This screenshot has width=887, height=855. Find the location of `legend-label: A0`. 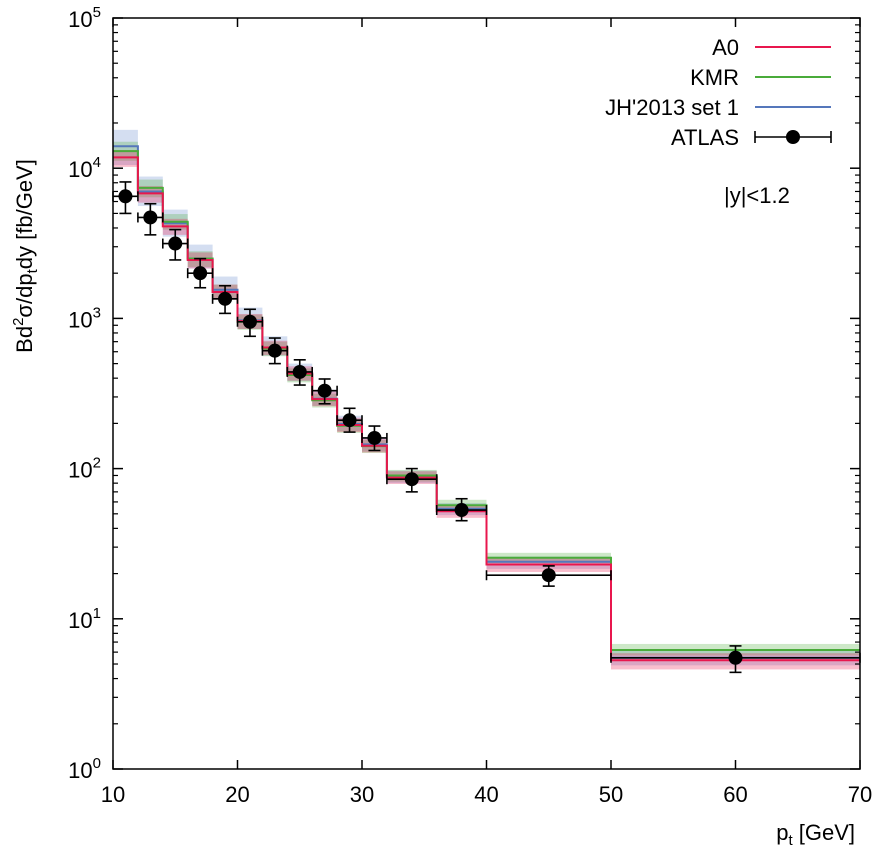

legend-label: A0 is located at coordinates (725, 47).